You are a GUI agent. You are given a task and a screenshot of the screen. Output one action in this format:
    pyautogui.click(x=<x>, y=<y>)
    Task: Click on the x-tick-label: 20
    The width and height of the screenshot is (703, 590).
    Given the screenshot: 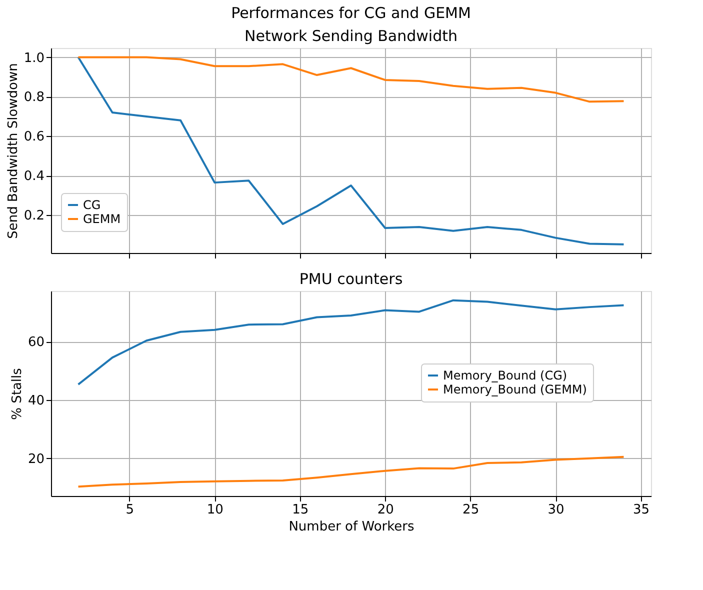 What is the action you would take?
    pyautogui.click(x=385, y=510)
    